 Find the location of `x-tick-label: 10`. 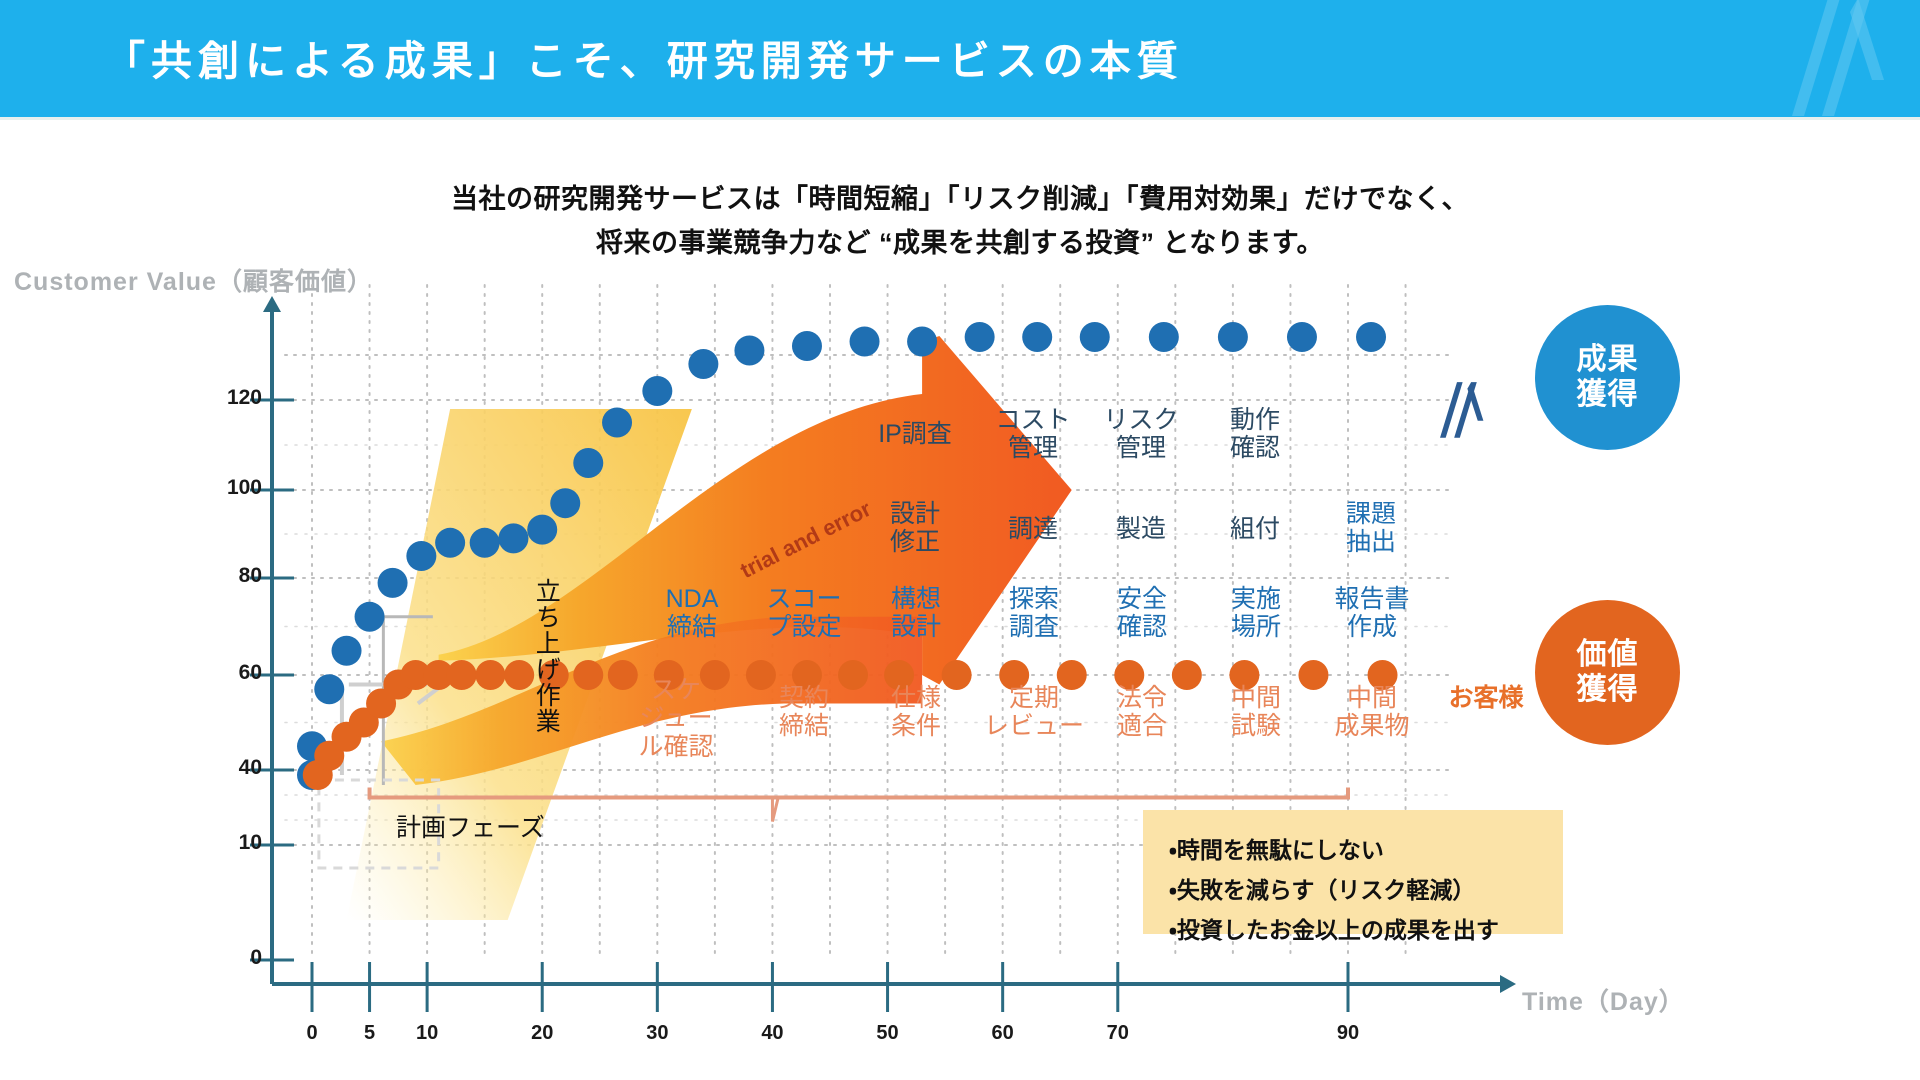

x-tick-label: 10 is located at coordinates (427, 1033).